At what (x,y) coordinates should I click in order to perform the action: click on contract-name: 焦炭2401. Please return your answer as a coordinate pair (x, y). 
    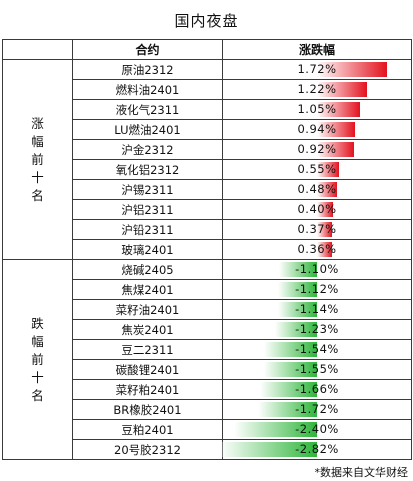
    Looking at the image, I should click on (147, 329).